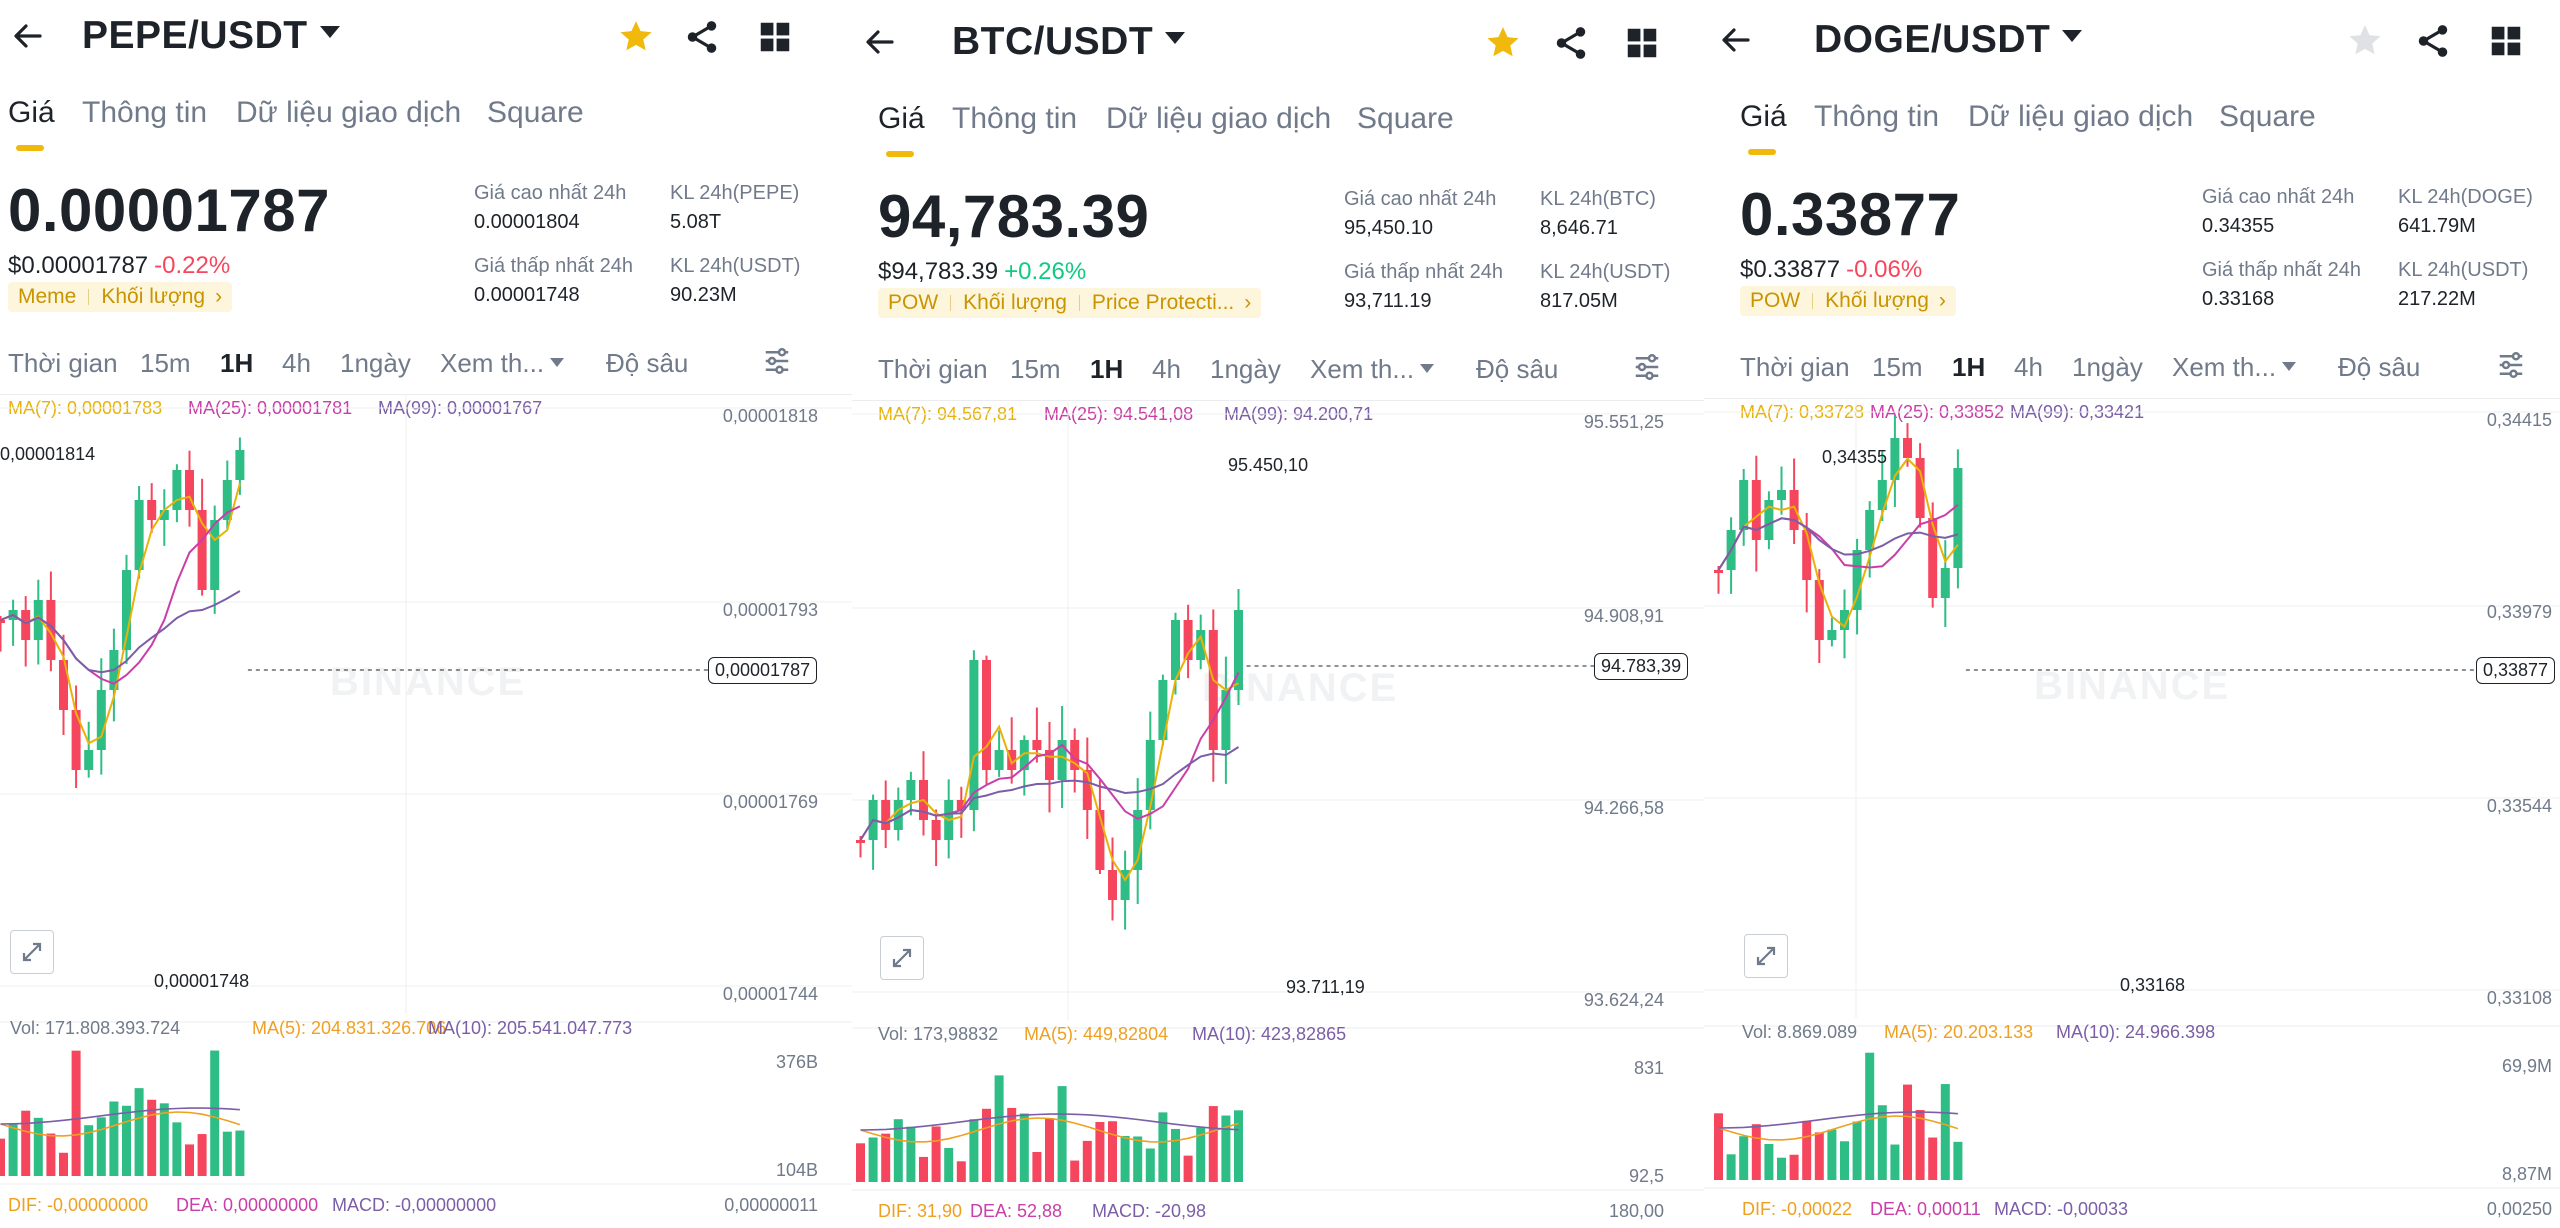 Image resolution: width=2560 pixels, height=1228 pixels. Describe the element at coordinates (1016, 1211) in the screenshot. I see `macd-dea-label: DEA: 52,88` at that location.